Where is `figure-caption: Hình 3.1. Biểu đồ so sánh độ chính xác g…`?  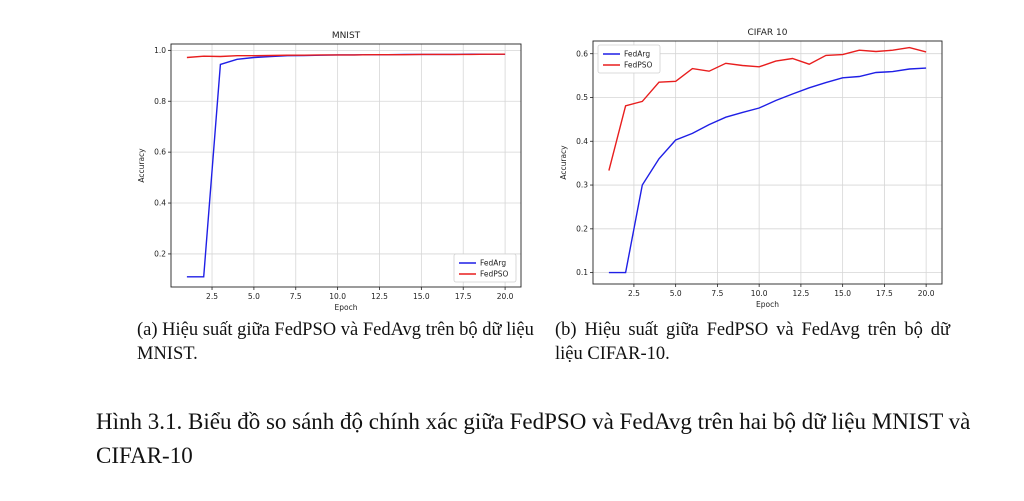 figure-caption: Hình 3.1. Biểu đồ so sánh độ chính xác g… is located at coordinates (533, 438).